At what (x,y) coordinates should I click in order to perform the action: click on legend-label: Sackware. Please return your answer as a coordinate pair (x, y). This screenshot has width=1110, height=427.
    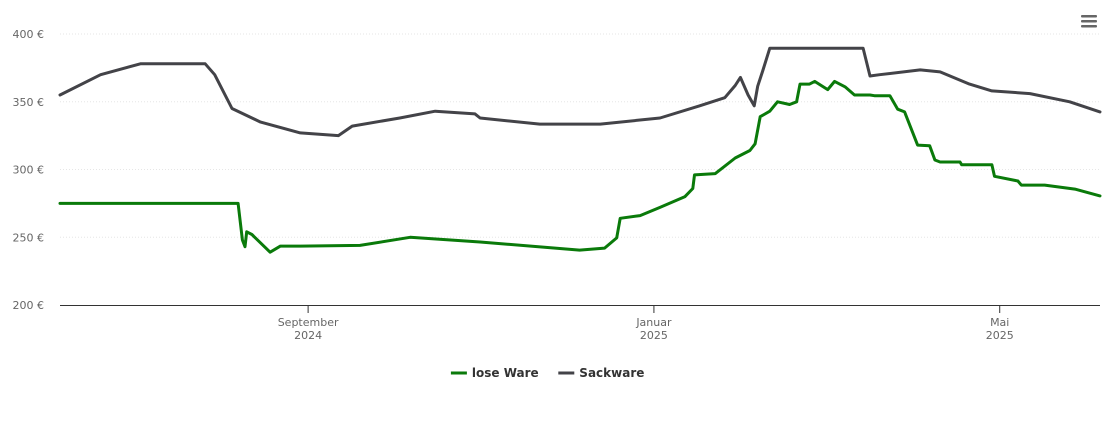
    Looking at the image, I should click on (611, 373).